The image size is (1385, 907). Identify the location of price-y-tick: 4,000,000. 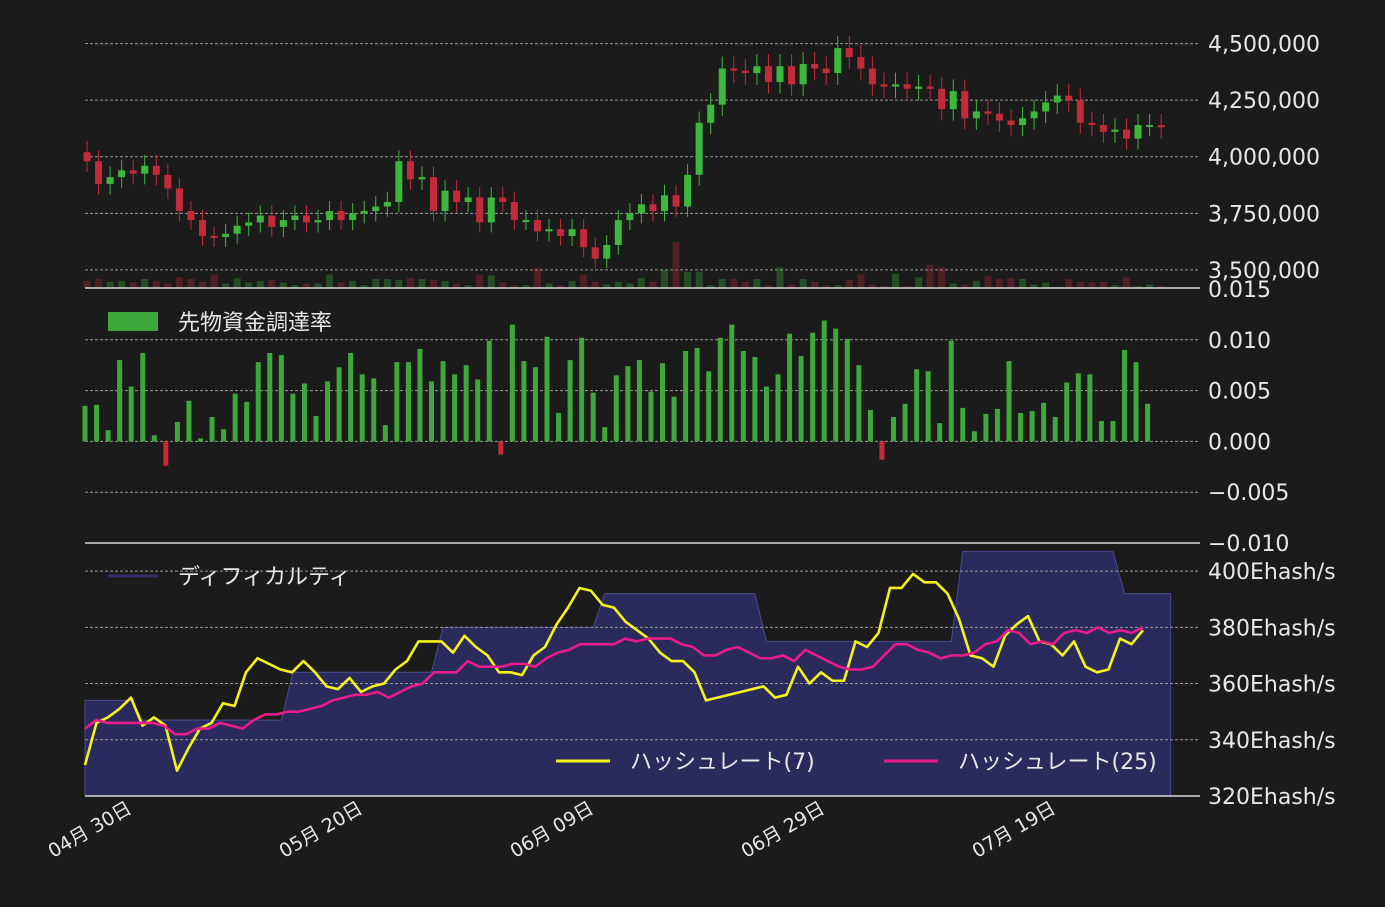
(1264, 158).